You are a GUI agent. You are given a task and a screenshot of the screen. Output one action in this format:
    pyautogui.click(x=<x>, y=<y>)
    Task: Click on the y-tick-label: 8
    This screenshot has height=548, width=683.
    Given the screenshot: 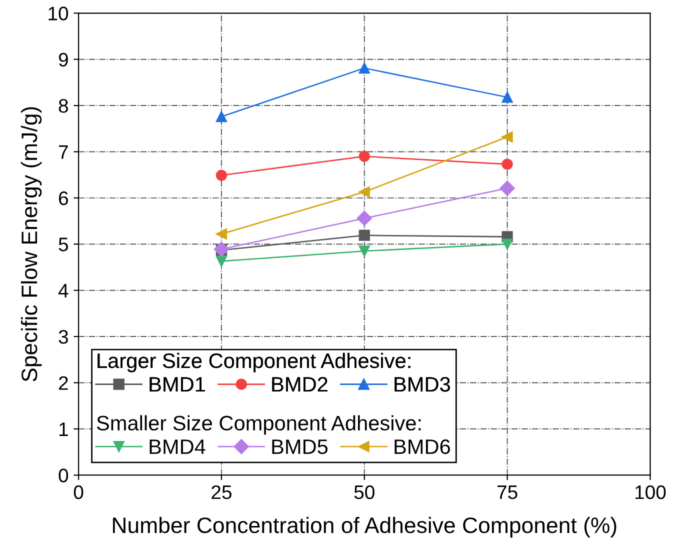 What is the action you would take?
    pyautogui.click(x=63, y=106)
    